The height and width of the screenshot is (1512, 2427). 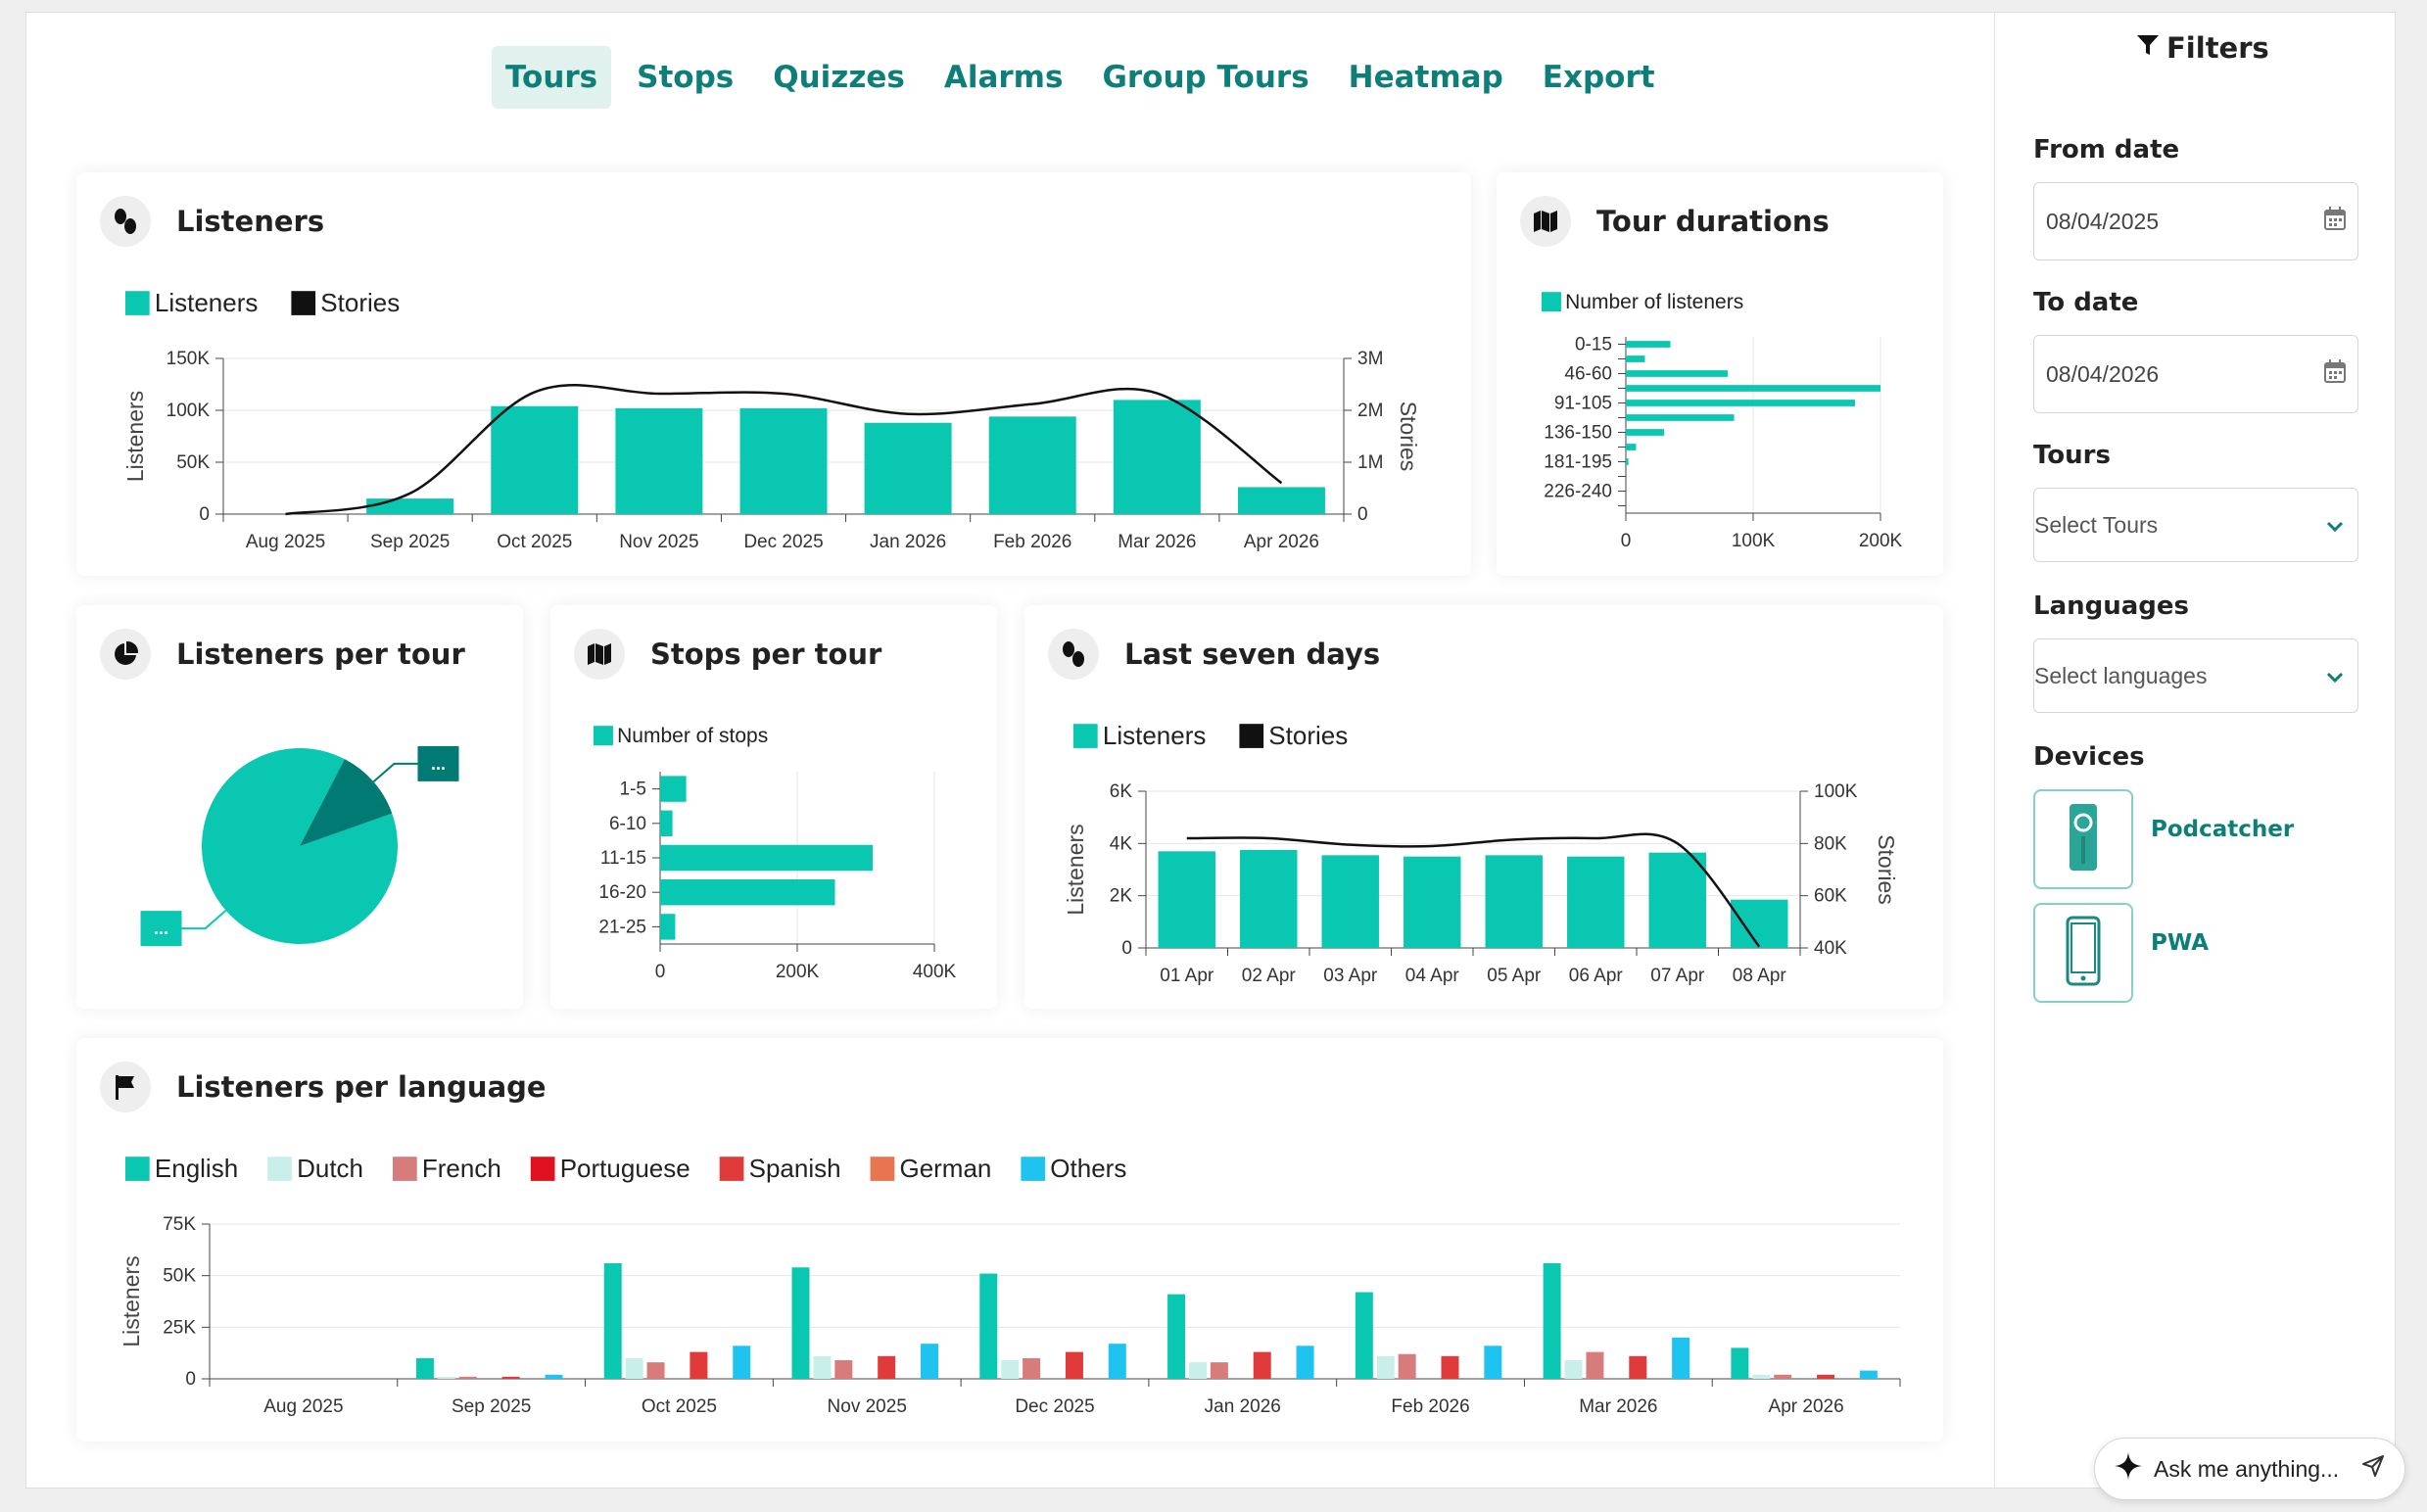 I want to click on y2-axis-label: Stories, so click(x=1408, y=437).